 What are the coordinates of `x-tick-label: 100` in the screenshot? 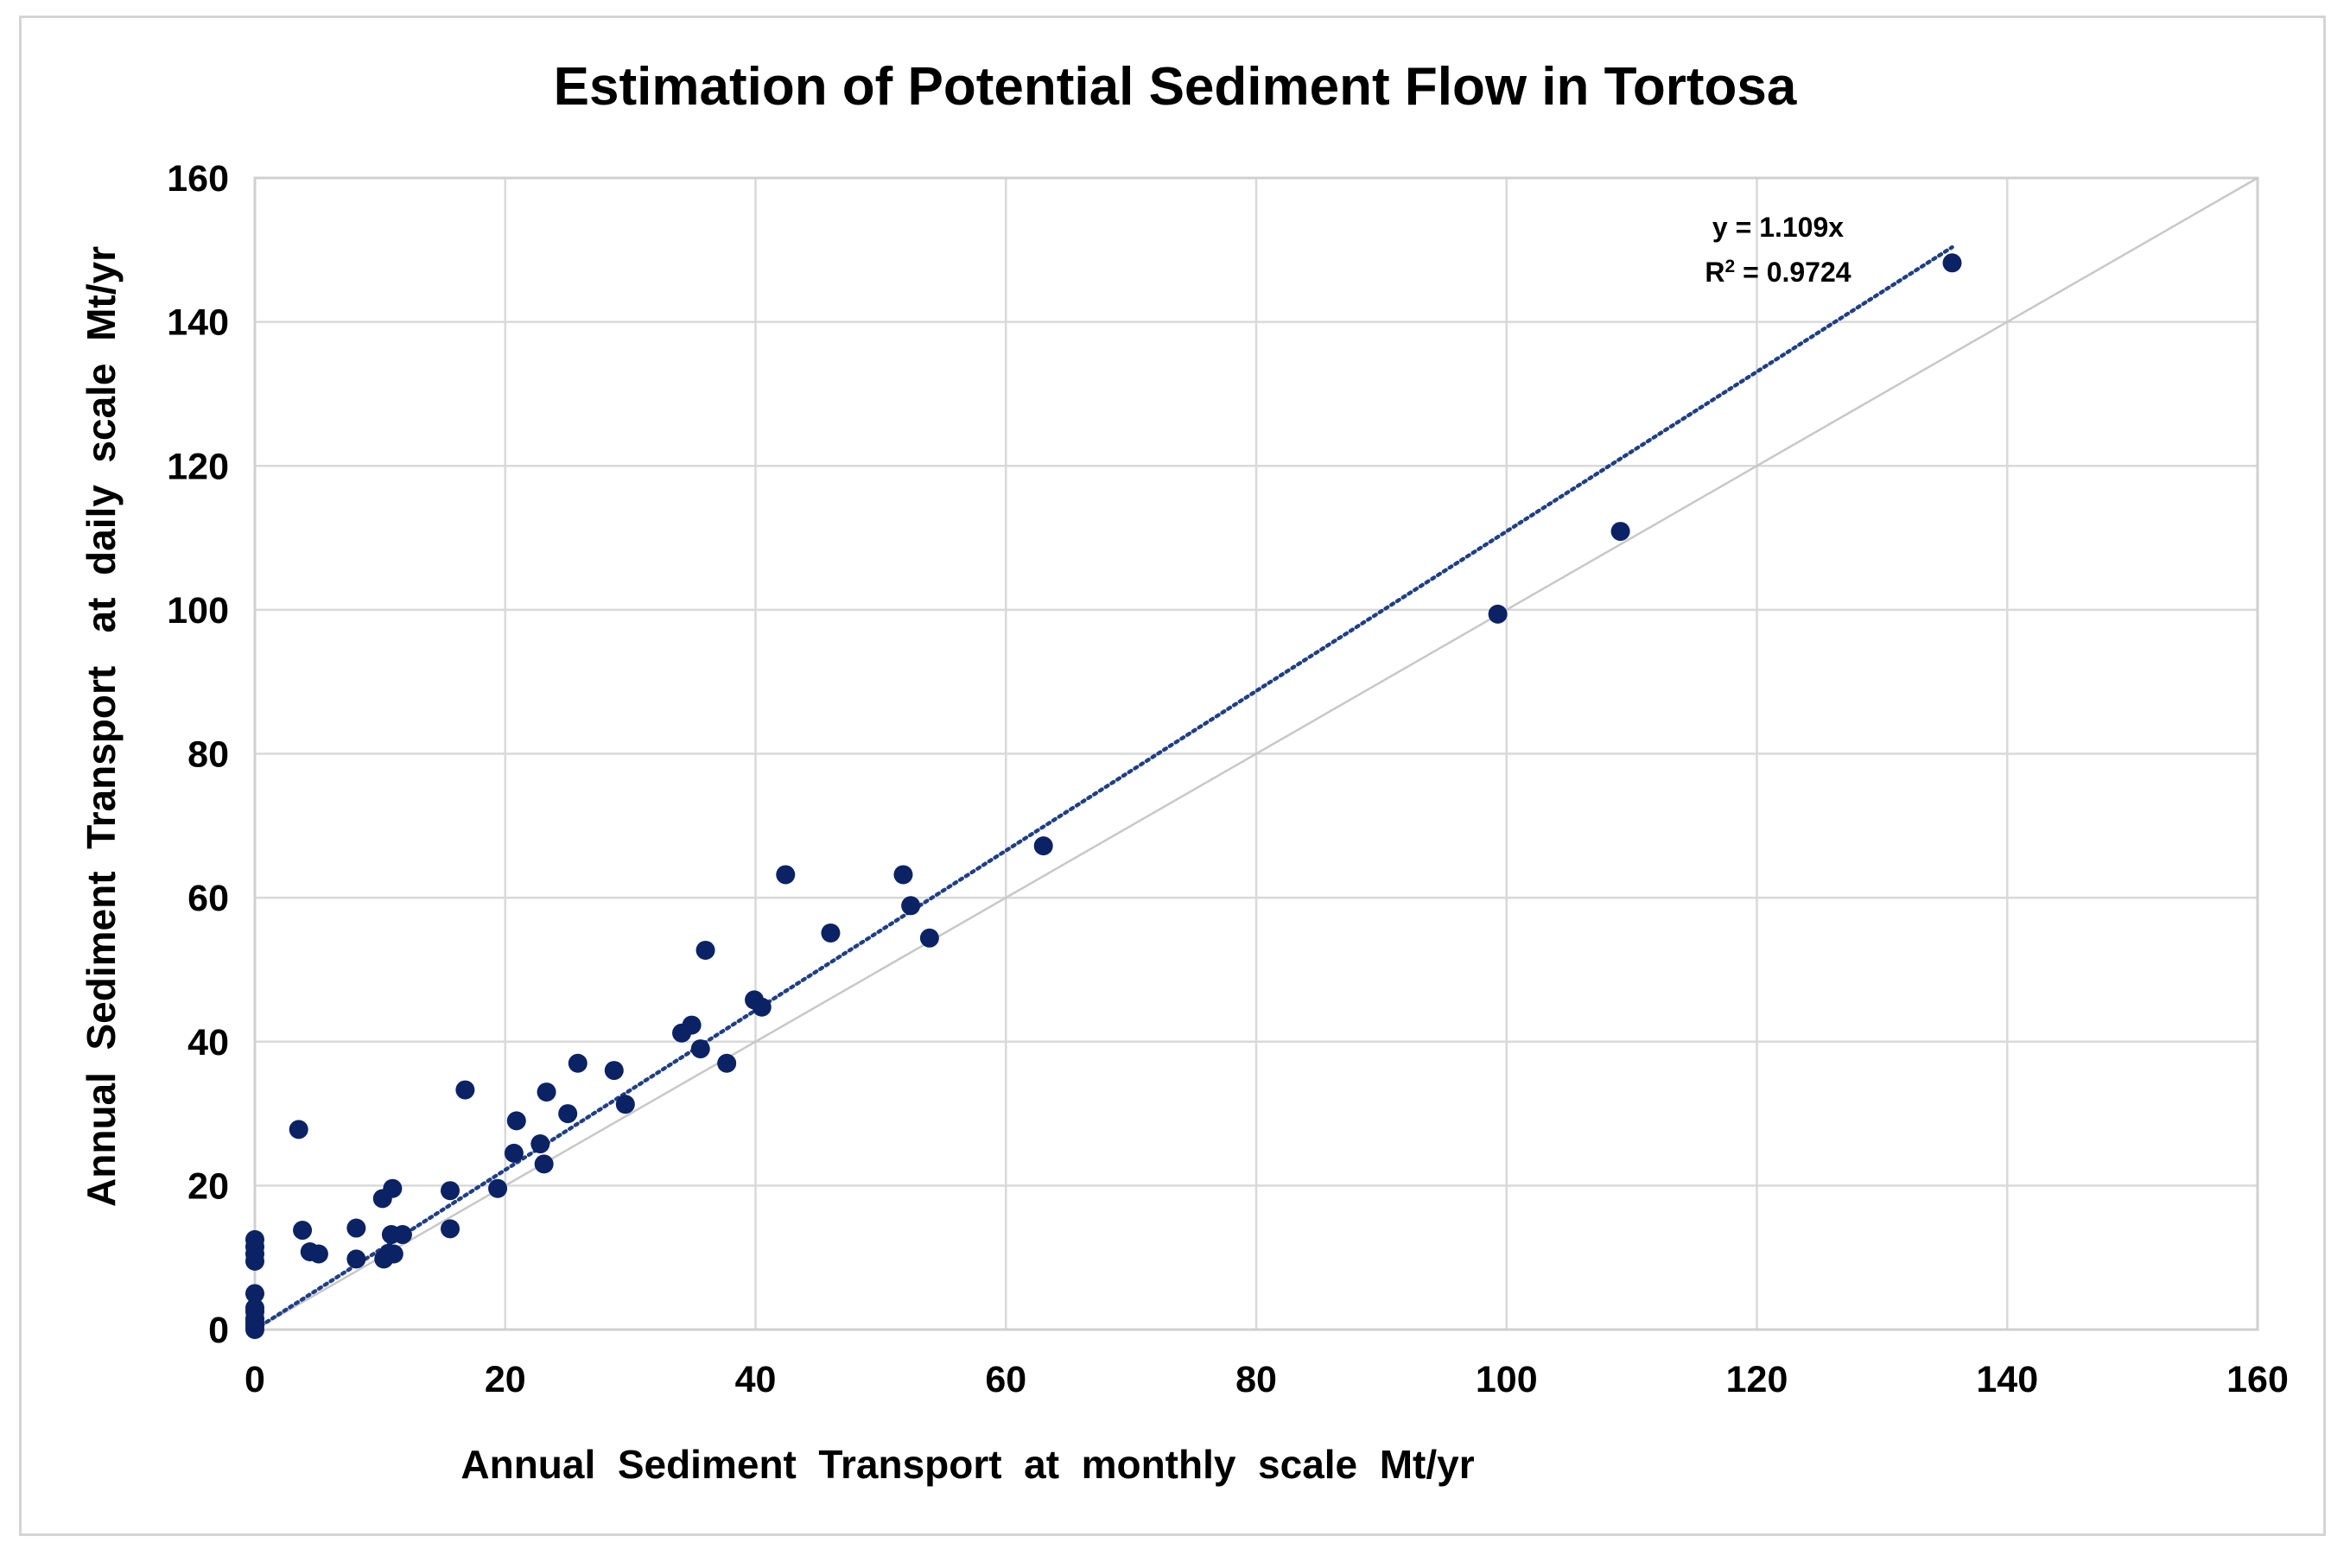 It's located at (1507, 1379).